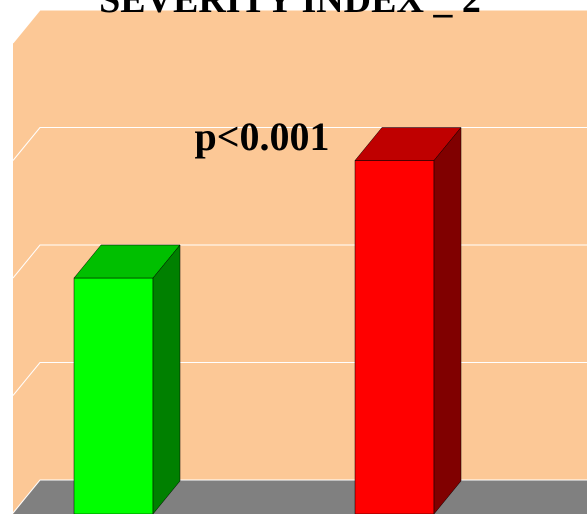 The width and height of the screenshot is (587, 514). Describe the element at coordinates (290, 10) in the screenshot. I see `chart-title: SEVERITY INDEX _ 2` at that location.